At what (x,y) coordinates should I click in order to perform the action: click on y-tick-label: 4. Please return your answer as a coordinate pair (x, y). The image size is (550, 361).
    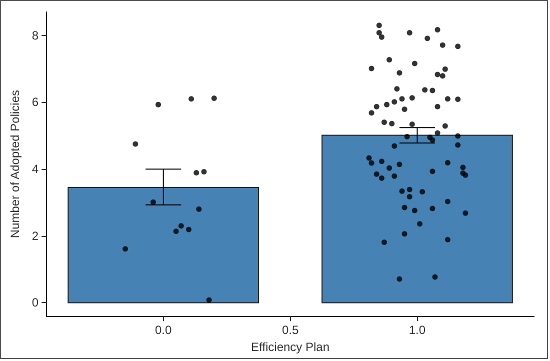
    Looking at the image, I should click on (35, 169).